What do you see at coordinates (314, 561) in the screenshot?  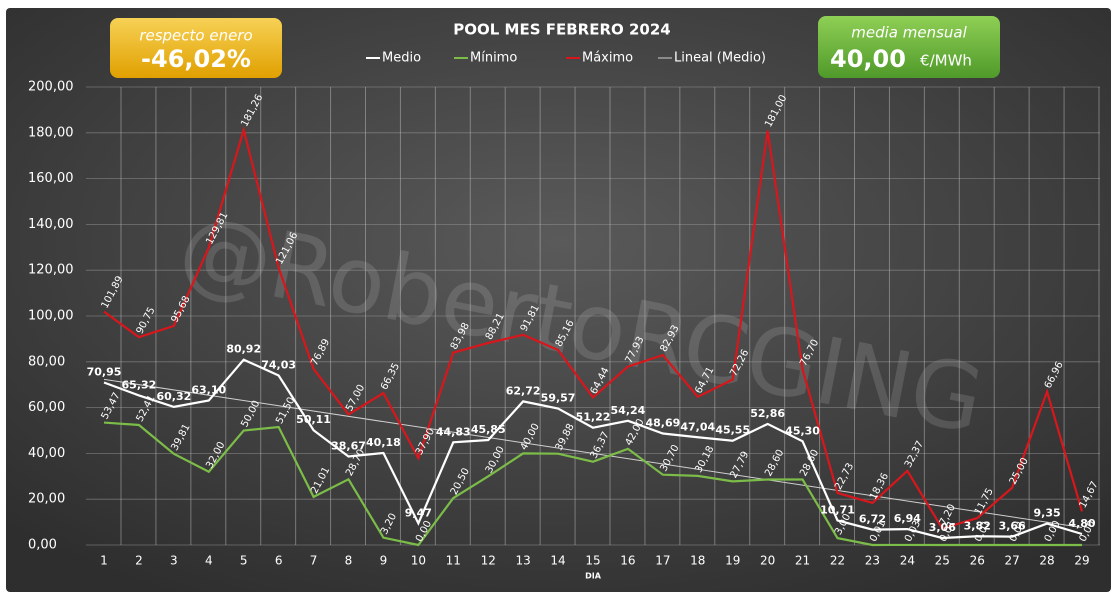 I see `x-tick-label: 7` at bounding box center [314, 561].